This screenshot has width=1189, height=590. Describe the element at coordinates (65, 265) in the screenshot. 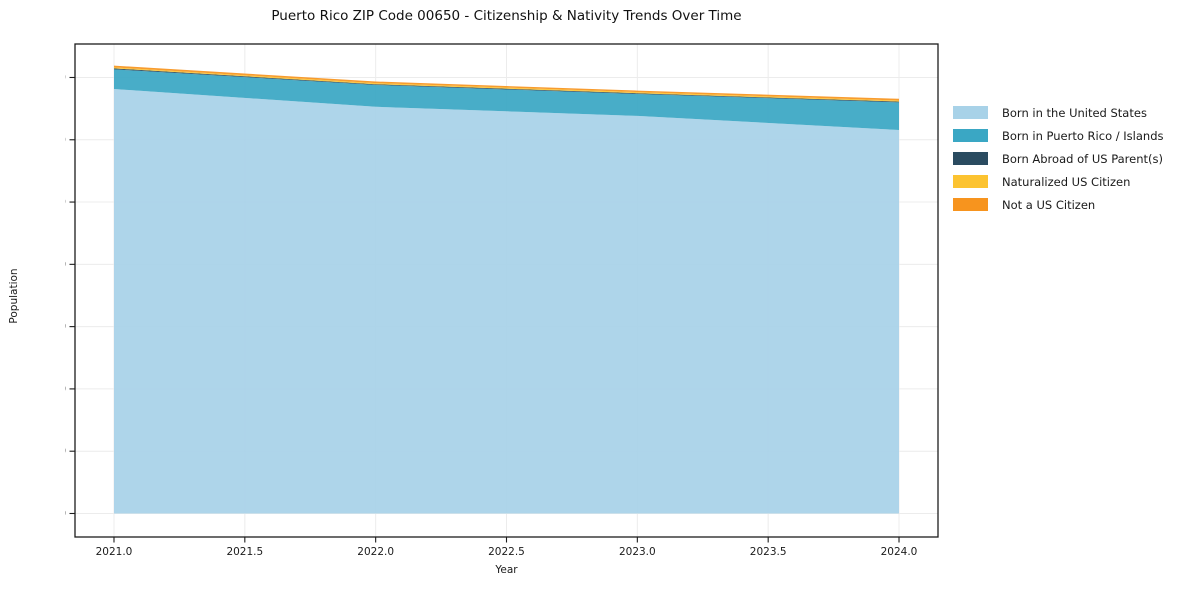

I see `tick-label: 8,000` at that location.